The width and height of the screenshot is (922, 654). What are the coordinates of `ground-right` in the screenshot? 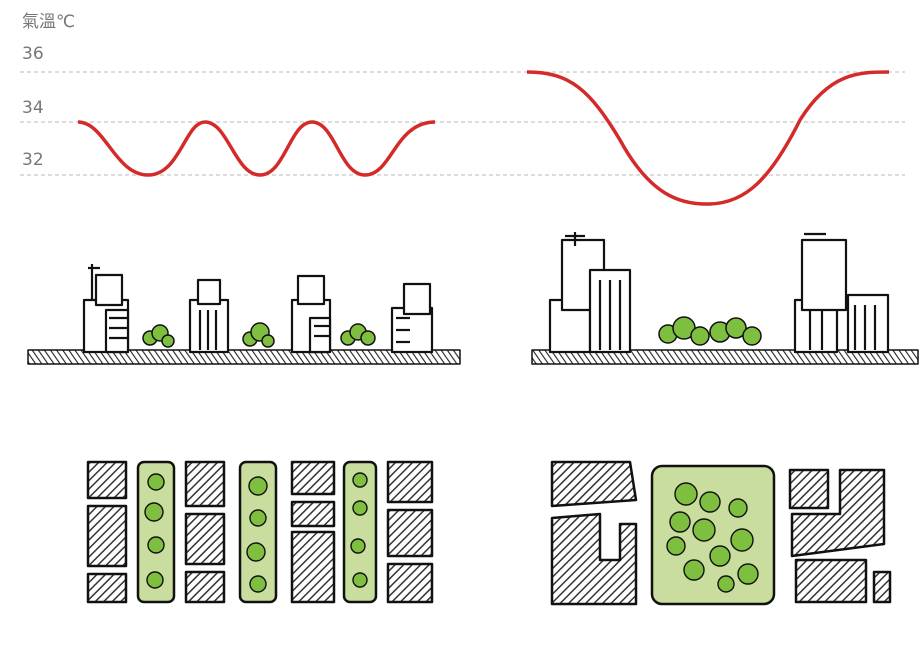 It's located at (725, 357).